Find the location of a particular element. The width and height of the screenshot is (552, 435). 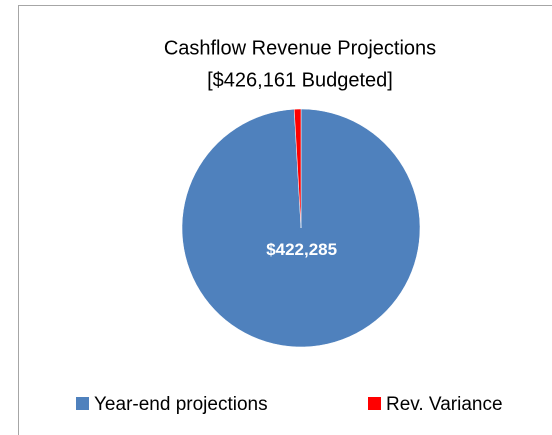

chart-subtitle: [$426,161 Budgeted] is located at coordinates (300, 80).